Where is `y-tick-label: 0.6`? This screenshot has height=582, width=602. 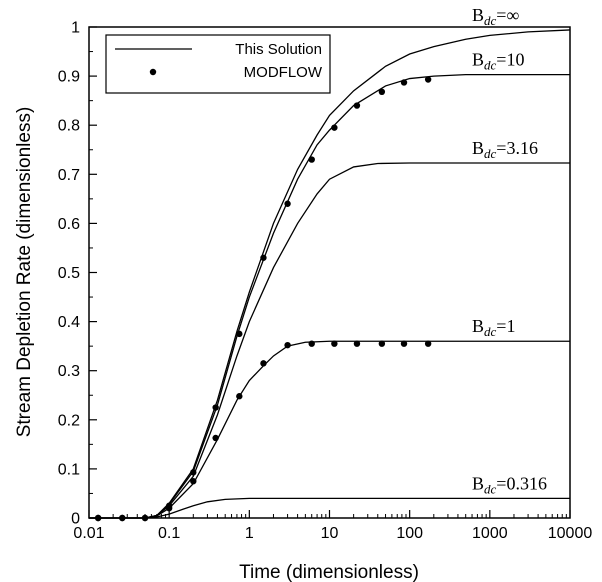 y-tick-label: 0.6 is located at coordinates (69, 224).